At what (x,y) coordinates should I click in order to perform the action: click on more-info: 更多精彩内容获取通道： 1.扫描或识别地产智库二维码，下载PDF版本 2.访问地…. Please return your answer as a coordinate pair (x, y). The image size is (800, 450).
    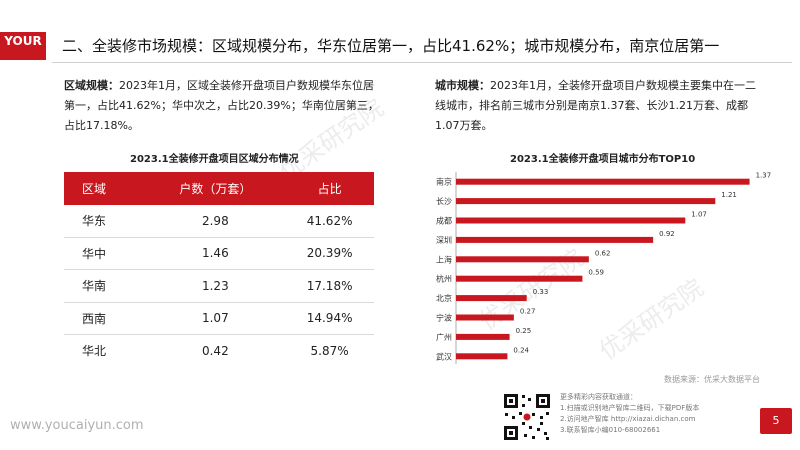
    Looking at the image, I should click on (629, 414).